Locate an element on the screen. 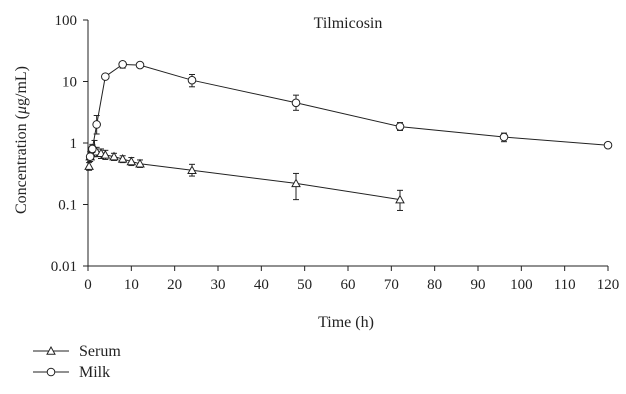  y-axis-title-part-1: Concentration ( is located at coordinates (21, 164).